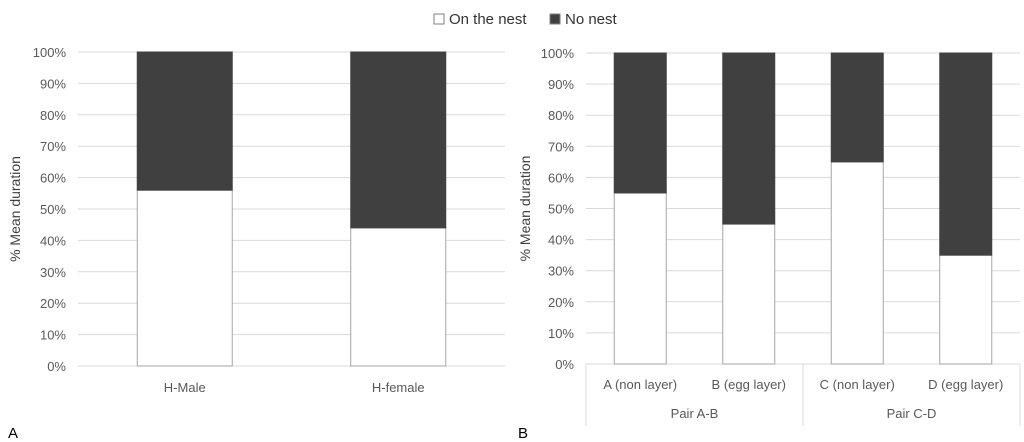 This screenshot has width=1024, height=442. Describe the element at coordinates (640, 384) in the screenshot. I see `x-tick-label: A (non layer)` at that location.